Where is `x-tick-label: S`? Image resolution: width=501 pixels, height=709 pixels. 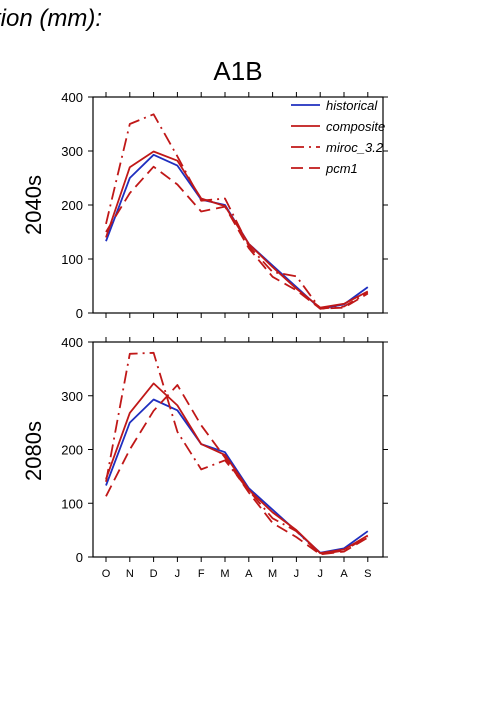 x-tick-label: S is located at coordinates (367, 574).